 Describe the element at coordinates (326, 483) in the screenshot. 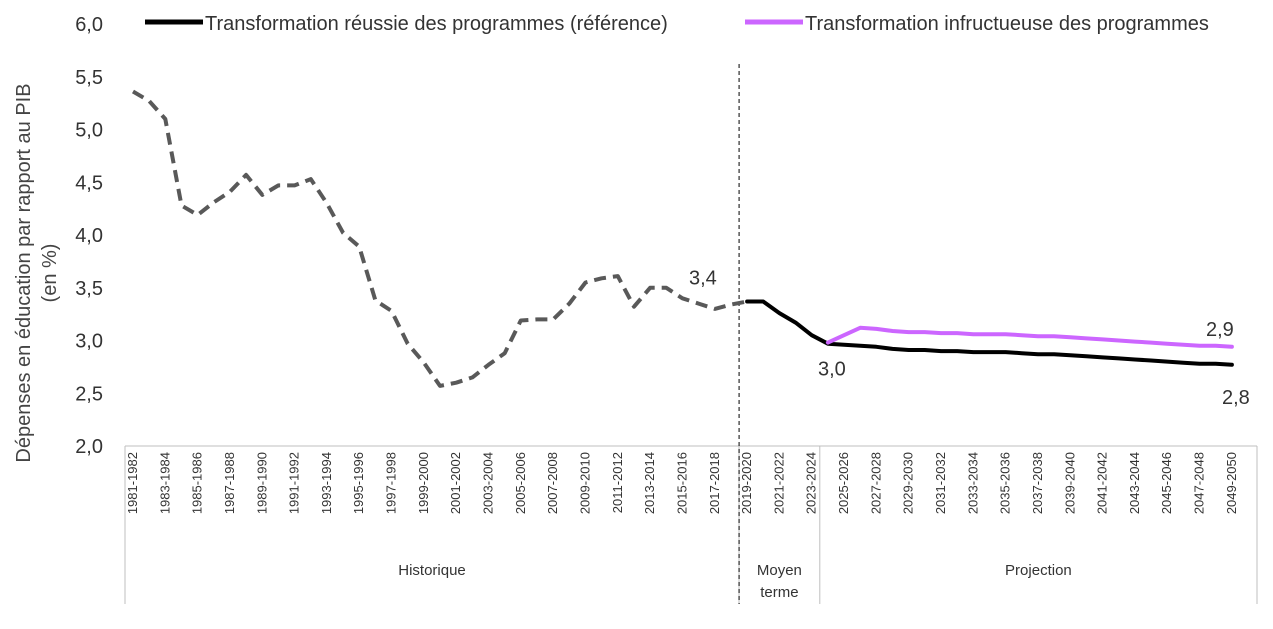

I see `x-tick-label: 1993-1994` at that location.